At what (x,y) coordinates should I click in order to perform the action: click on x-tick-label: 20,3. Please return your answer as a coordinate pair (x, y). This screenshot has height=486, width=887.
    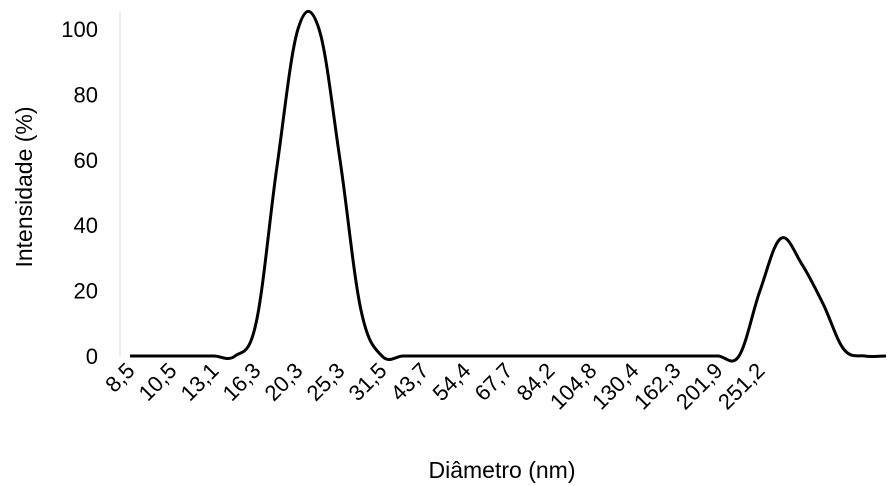
    Looking at the image, I should click on (284, 382).